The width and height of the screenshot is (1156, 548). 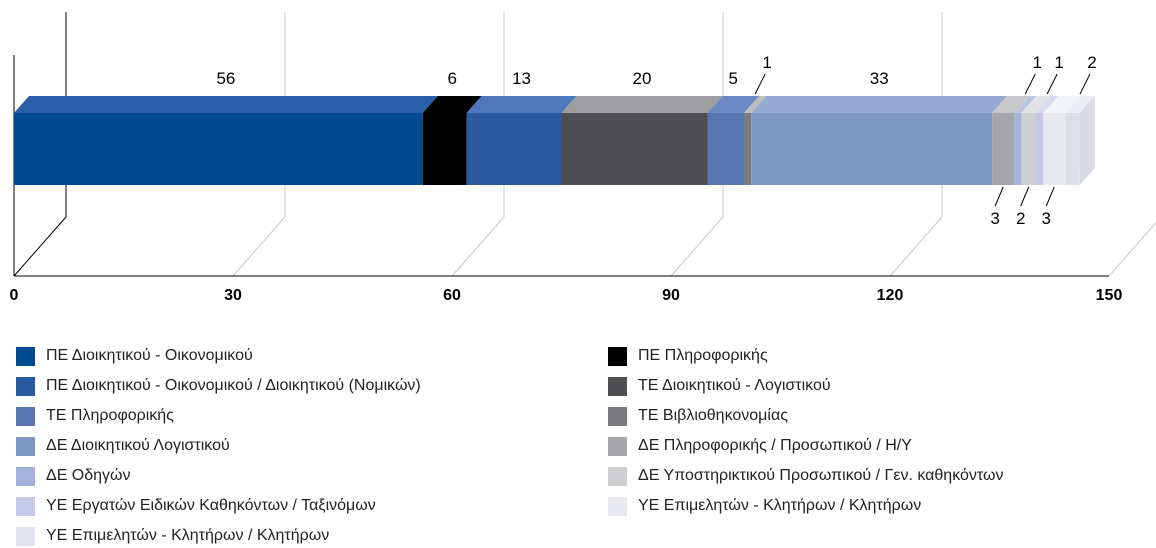 I want to click on data-label-2: 13, so click(x=521, y=78).